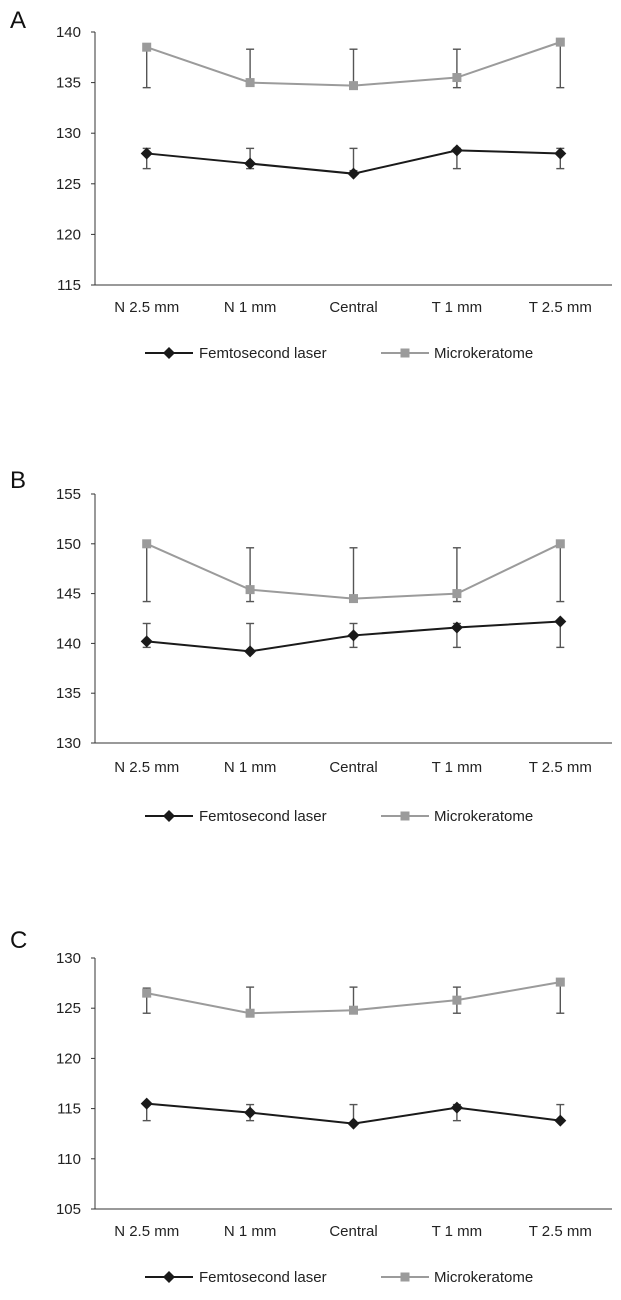 The height and width of the screenshot is (1300, 621). Describe the element at coordinates (68, 1209) in the screenshot. I see `y-tick-label: 105` at that location.